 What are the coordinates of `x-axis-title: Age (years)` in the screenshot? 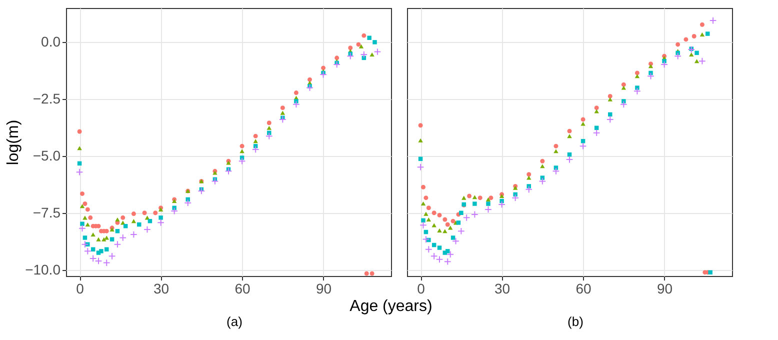 It's located at (391, 306).